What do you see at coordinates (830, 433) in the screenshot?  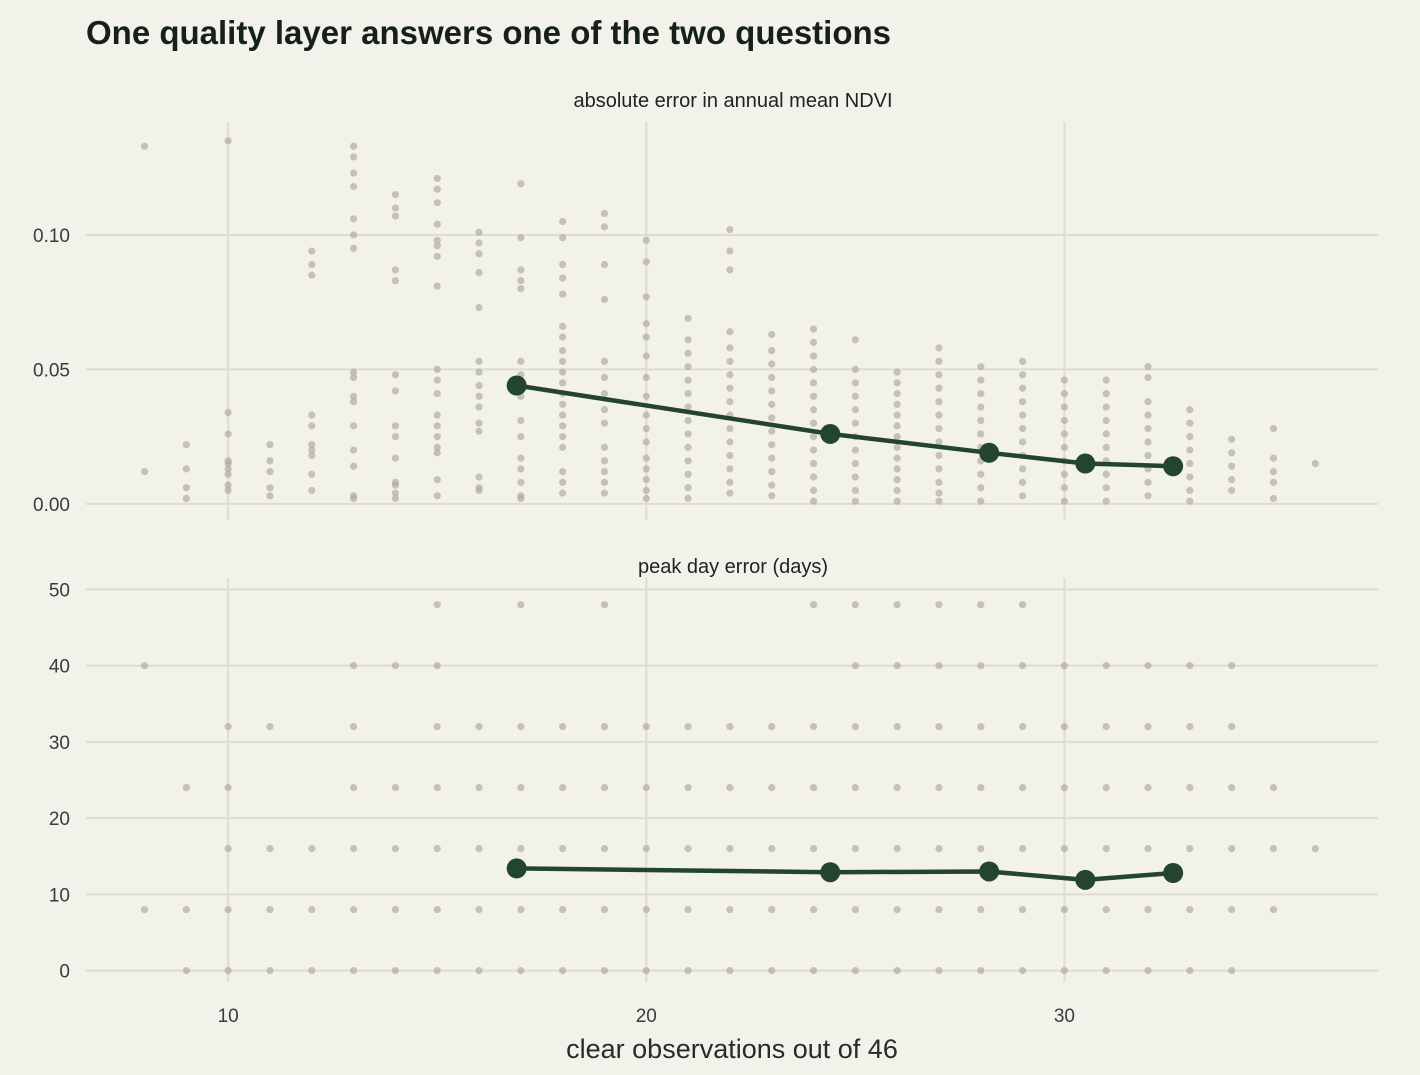 I see `trend-marker` at bounding box center [830, 433].